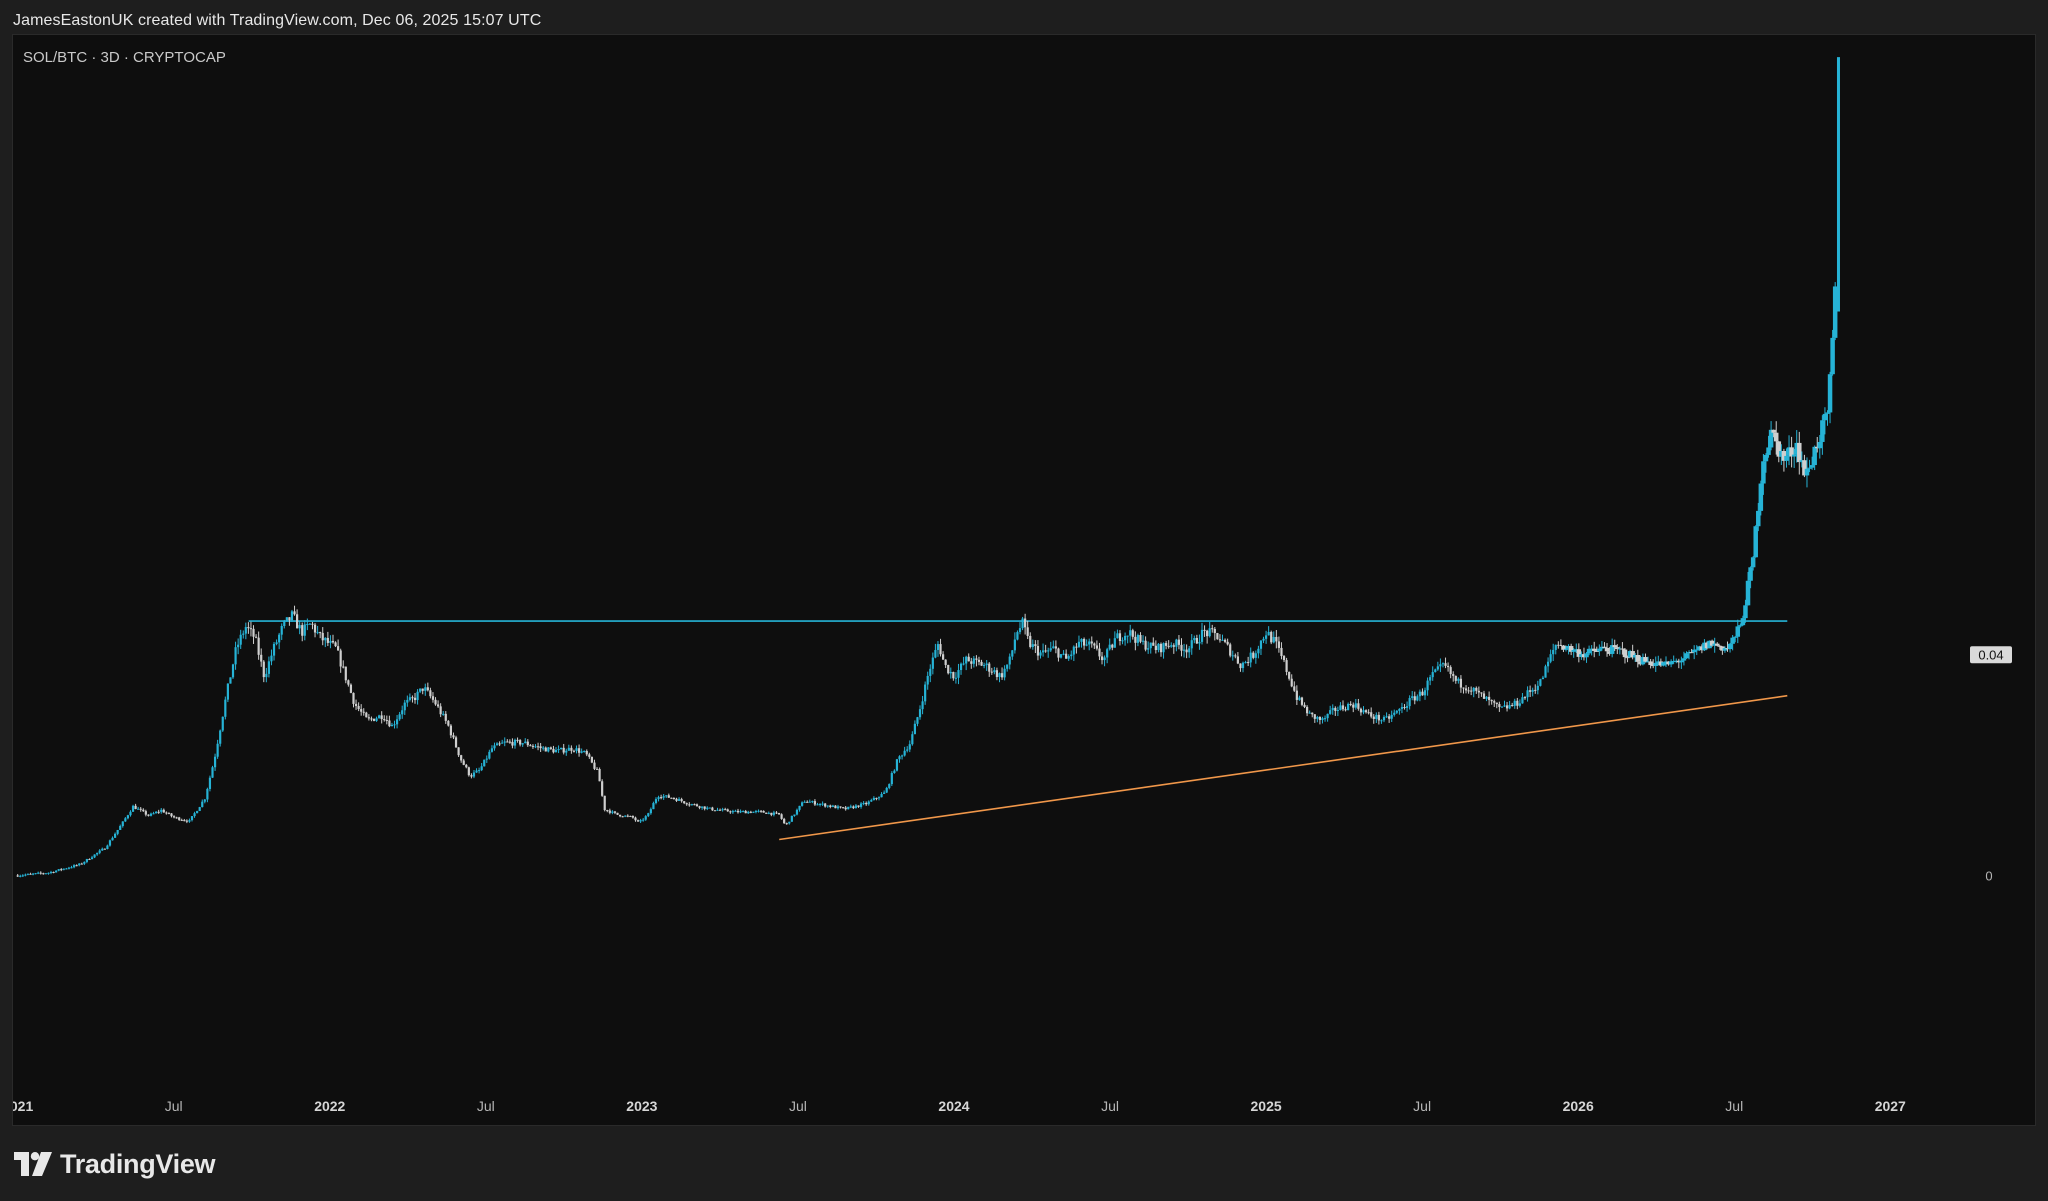 The height and width of the screenshot is (1201, 2048). Describe the element at coordinates (138, 1163) in the screenshot. I see `tradingview-wordmark: TradingView` at that location.